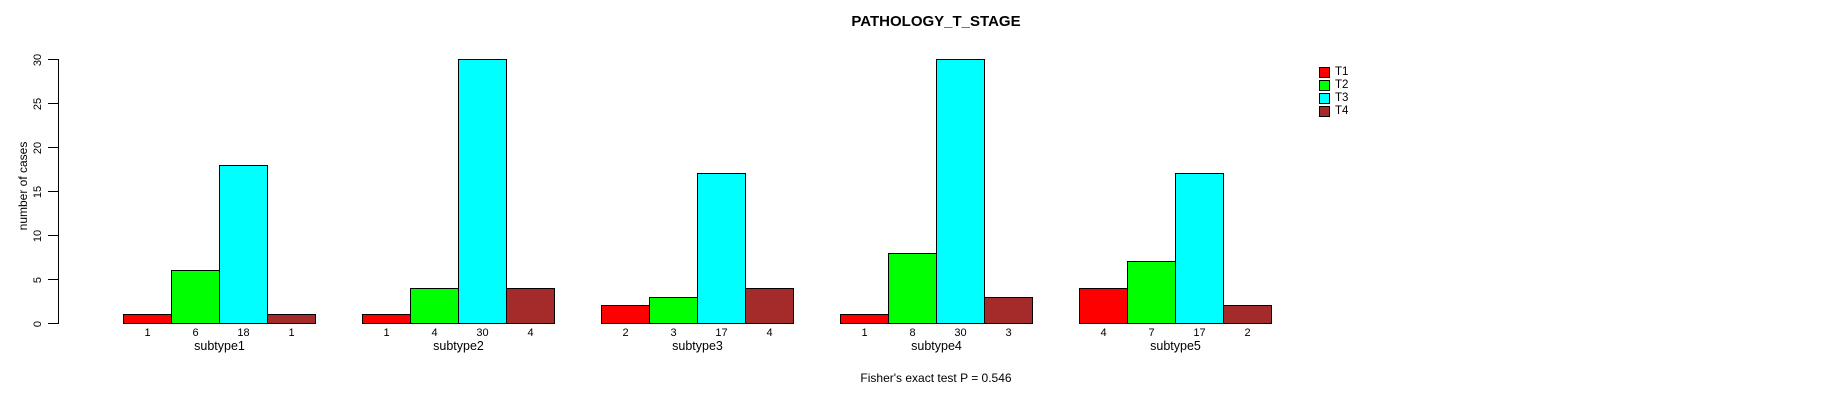  What do you see at coordinates (864, 319) in the screenshot?
I see `bar-T1-subtype4` at bounding box center [864, 319].